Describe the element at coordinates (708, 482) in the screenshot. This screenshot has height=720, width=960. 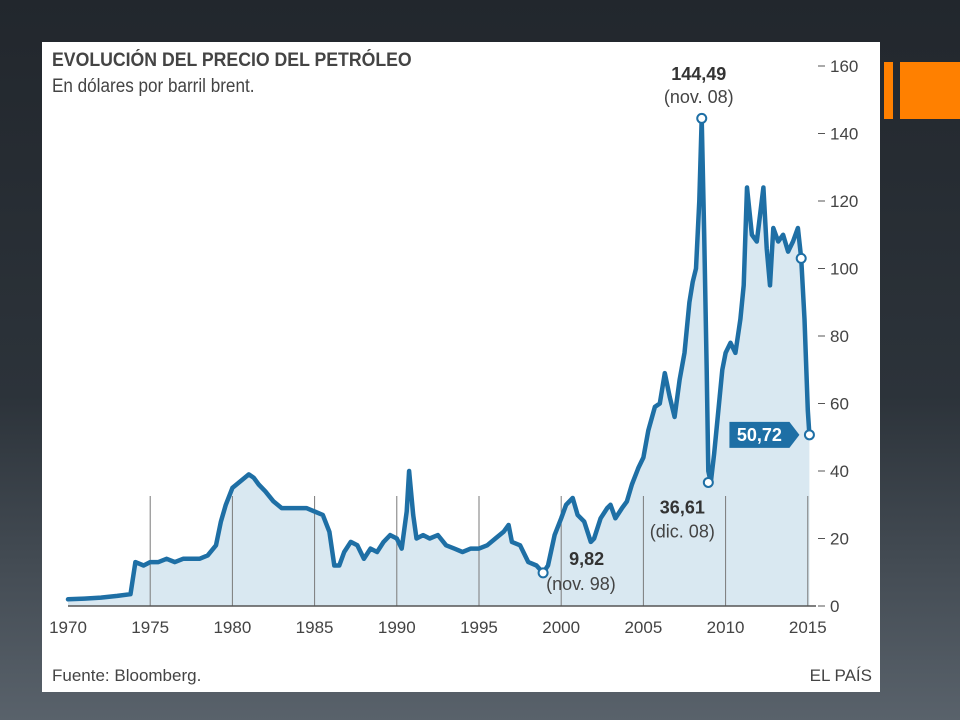
I see `low-2008-marker` at that location.